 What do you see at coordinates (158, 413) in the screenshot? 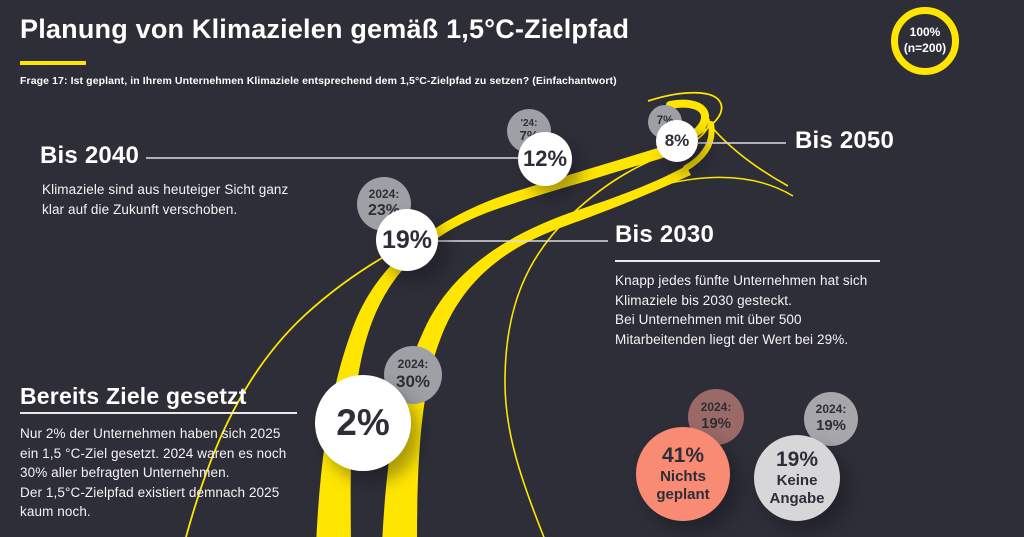
I see `rule-bereits-ziele` at bounding box center [158, 413].